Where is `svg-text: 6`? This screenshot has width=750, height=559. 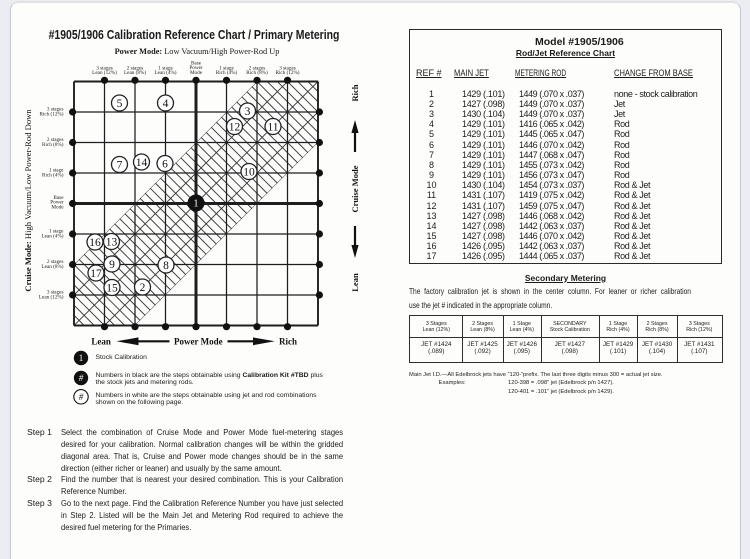 svg-text: 6 is located at coordinates (165, 164).